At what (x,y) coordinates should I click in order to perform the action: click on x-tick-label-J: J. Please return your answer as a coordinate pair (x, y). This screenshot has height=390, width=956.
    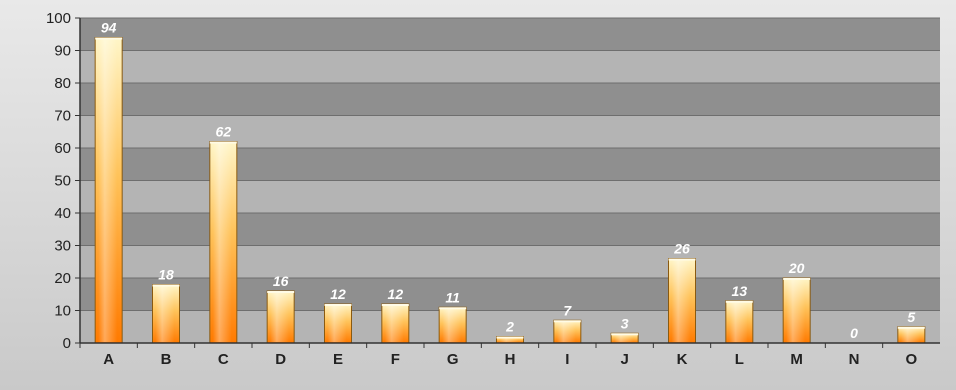
    Looking at the image, I should click on (624, 359).